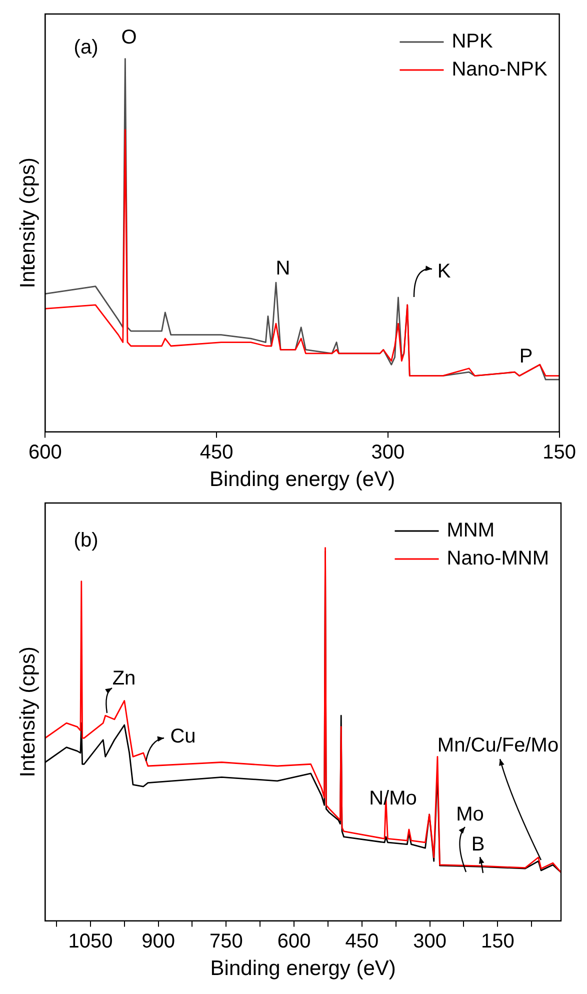 The image size is (587, 994). What do you see at coordinates (444, 271) in the screenshot?
I see `annotation: K` at bounding box center [444, 271].